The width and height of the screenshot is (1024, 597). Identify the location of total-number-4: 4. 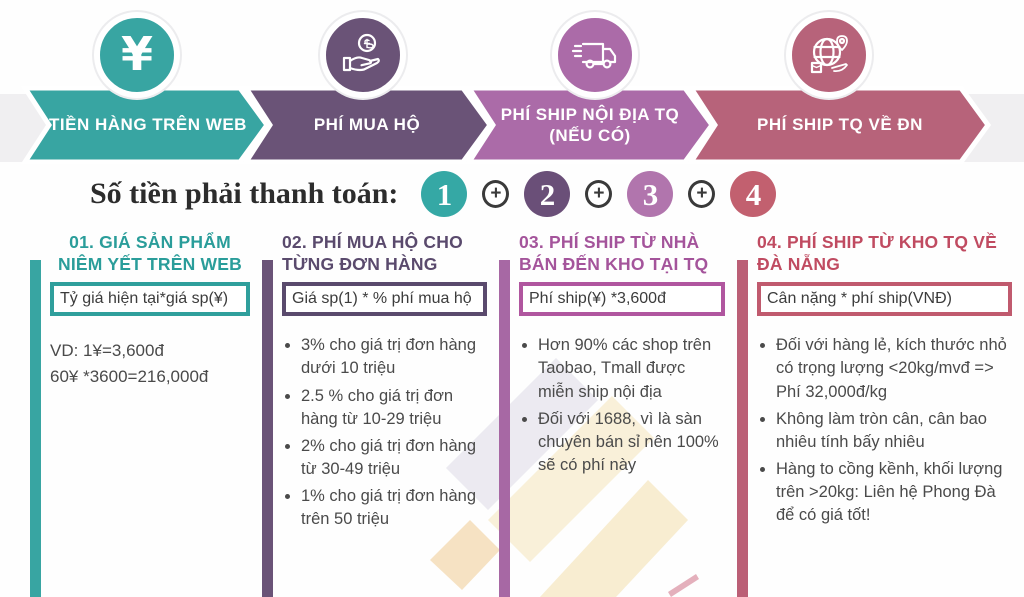
(753, 194).